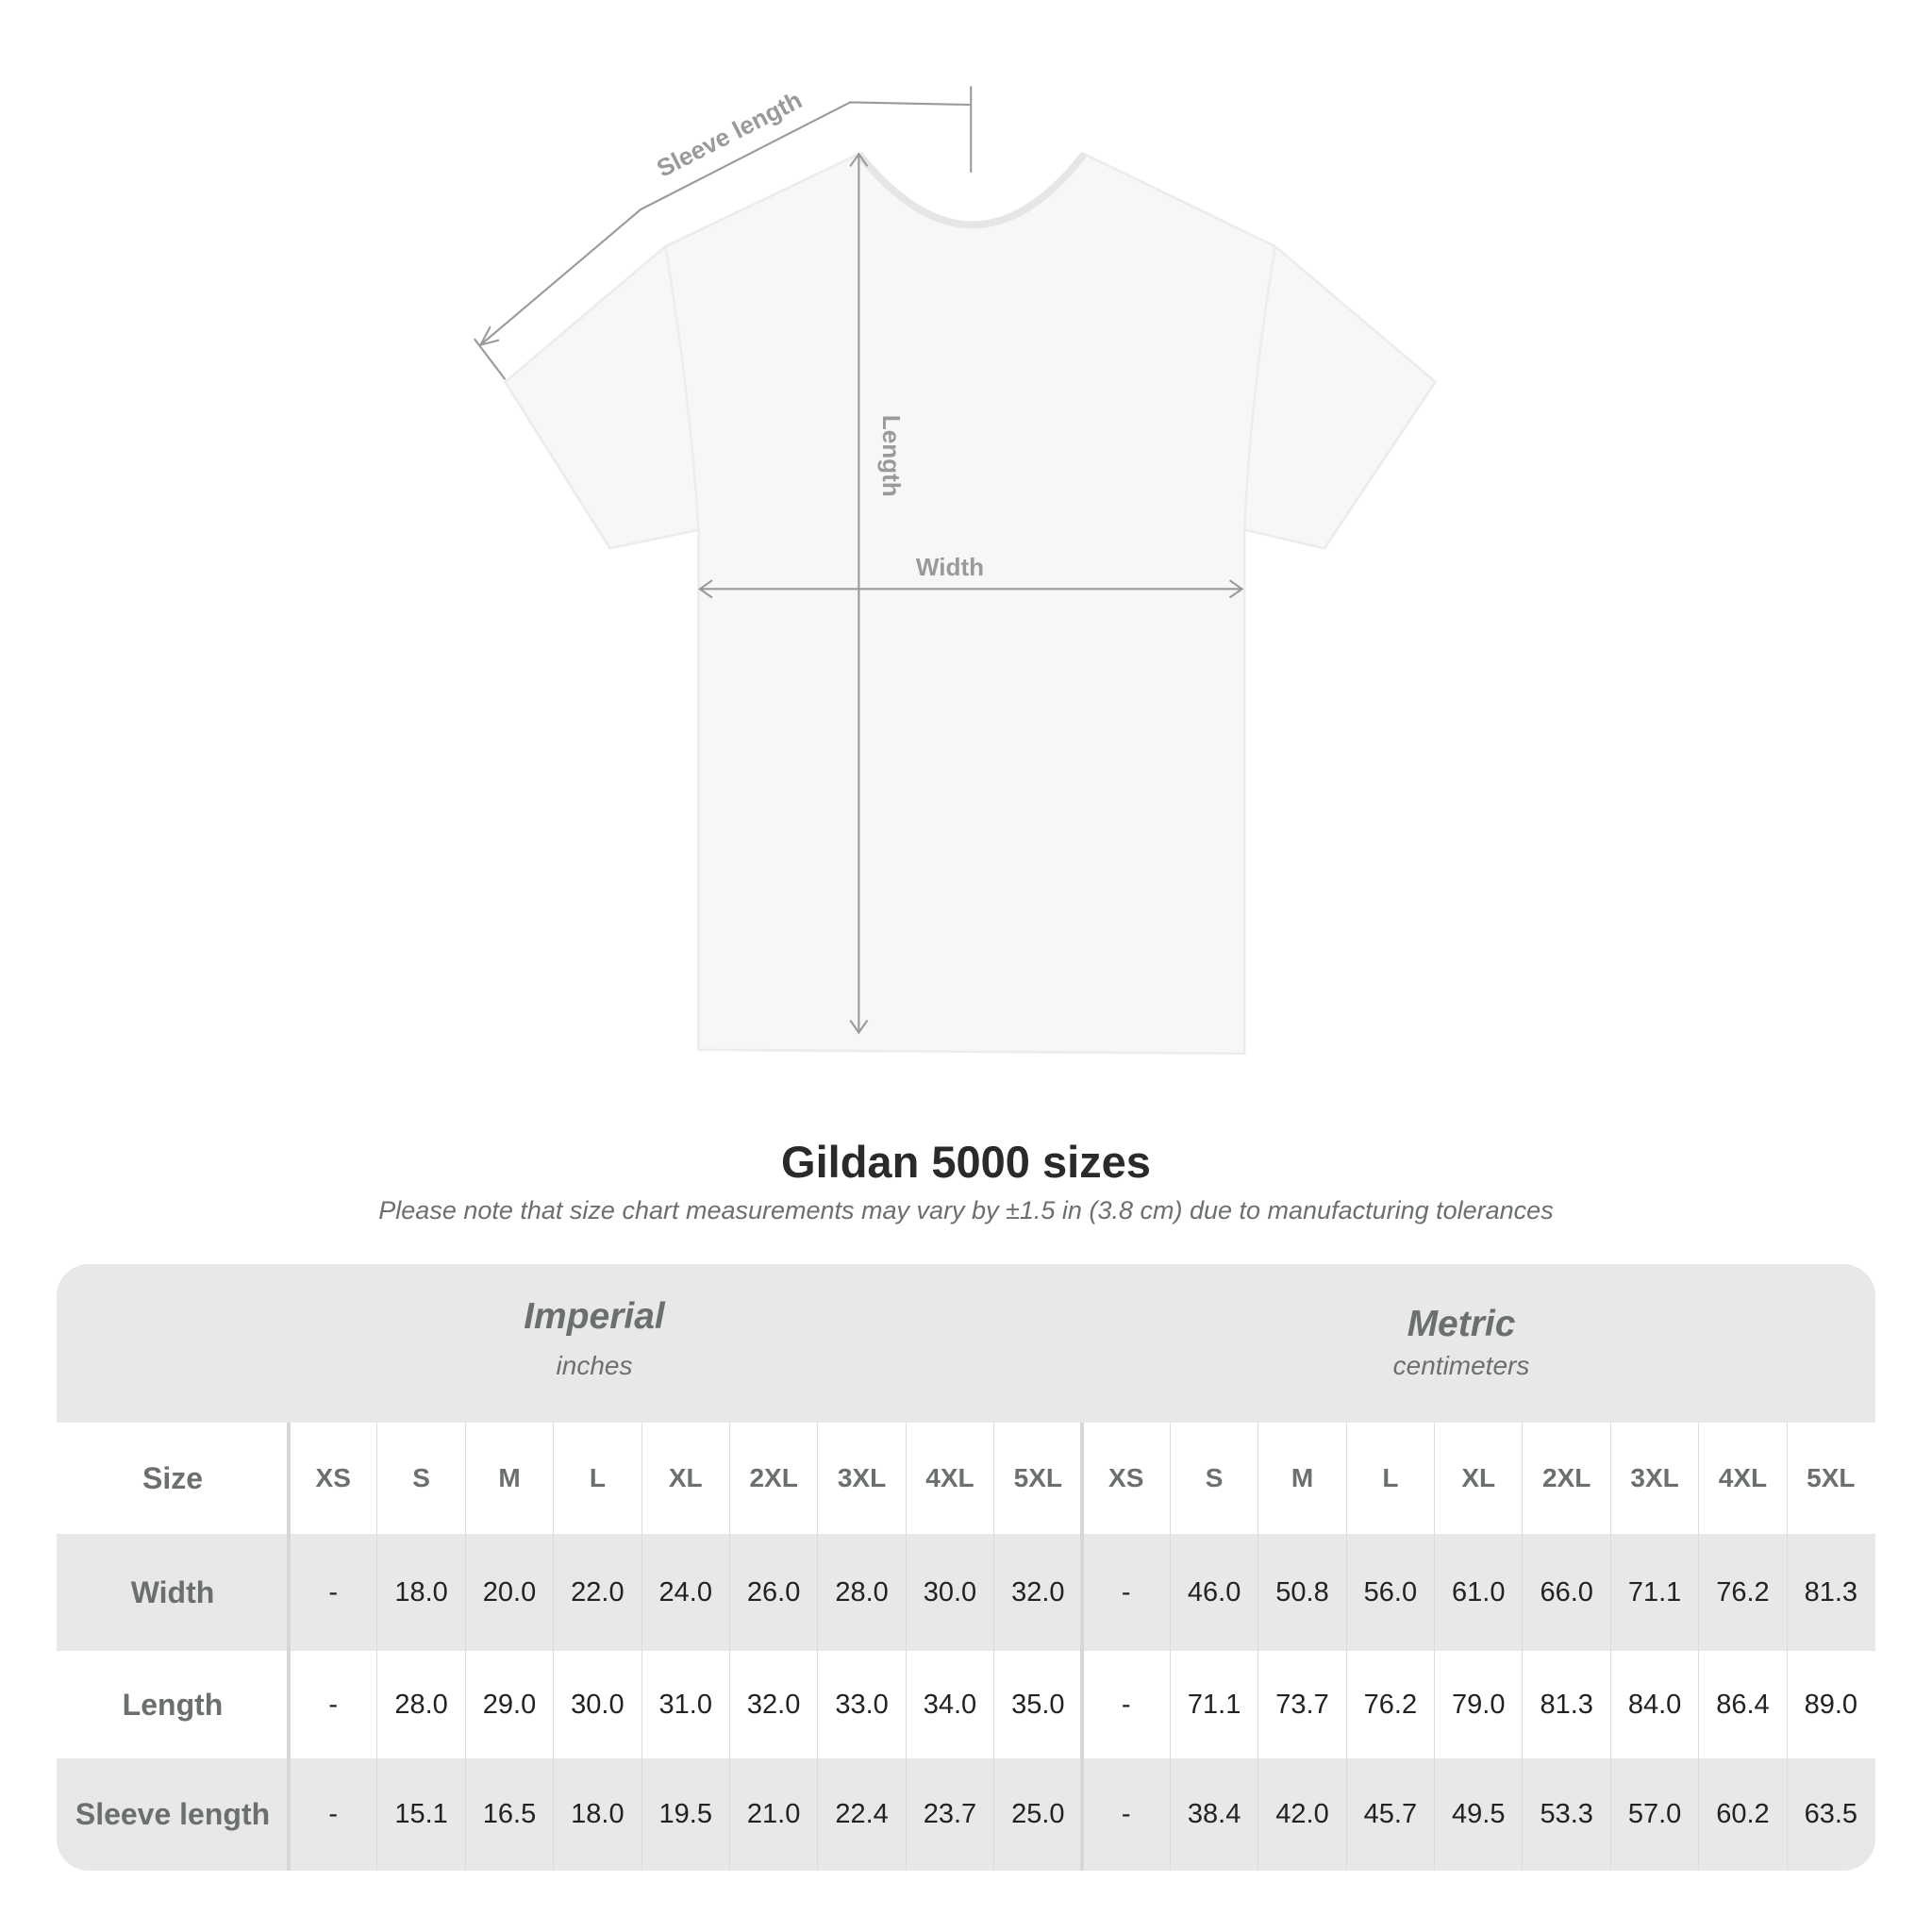 This screenshot has width=1932, height=1932. Describe the element at coordinates (1037, 1814) in the screenshot. I see `value-cell: 25.0` at that location.